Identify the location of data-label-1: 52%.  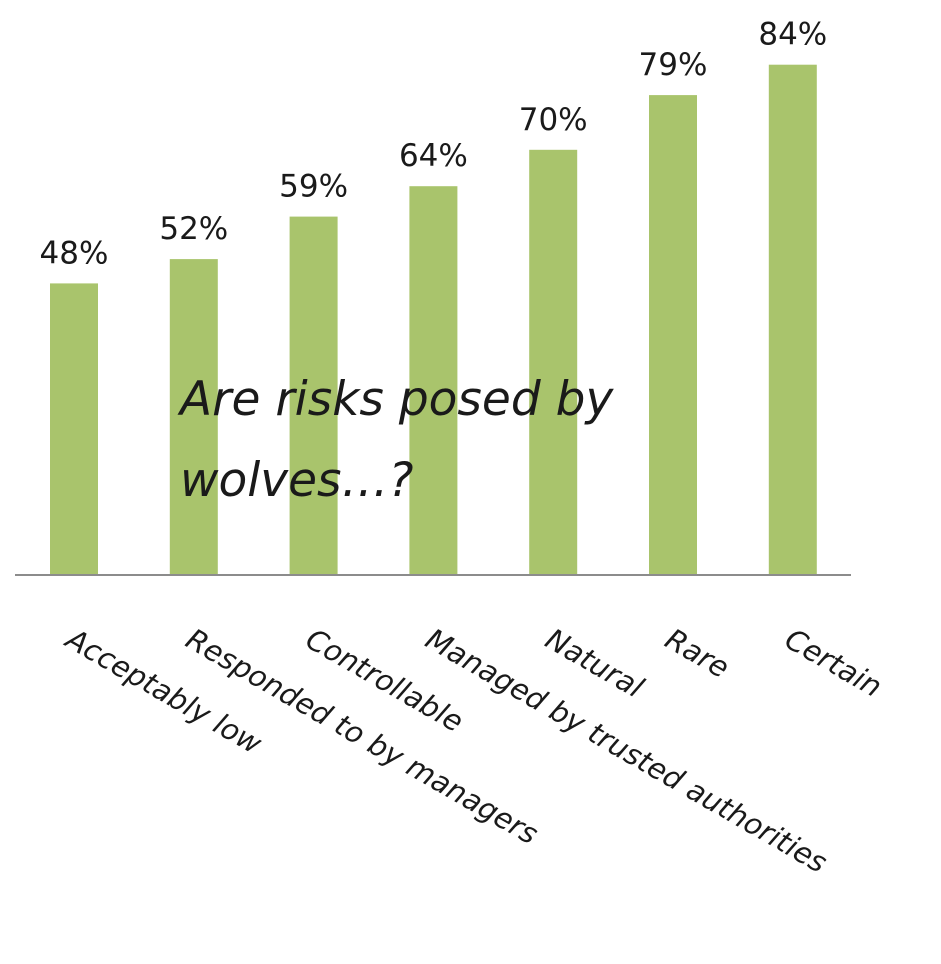
(193, 229).